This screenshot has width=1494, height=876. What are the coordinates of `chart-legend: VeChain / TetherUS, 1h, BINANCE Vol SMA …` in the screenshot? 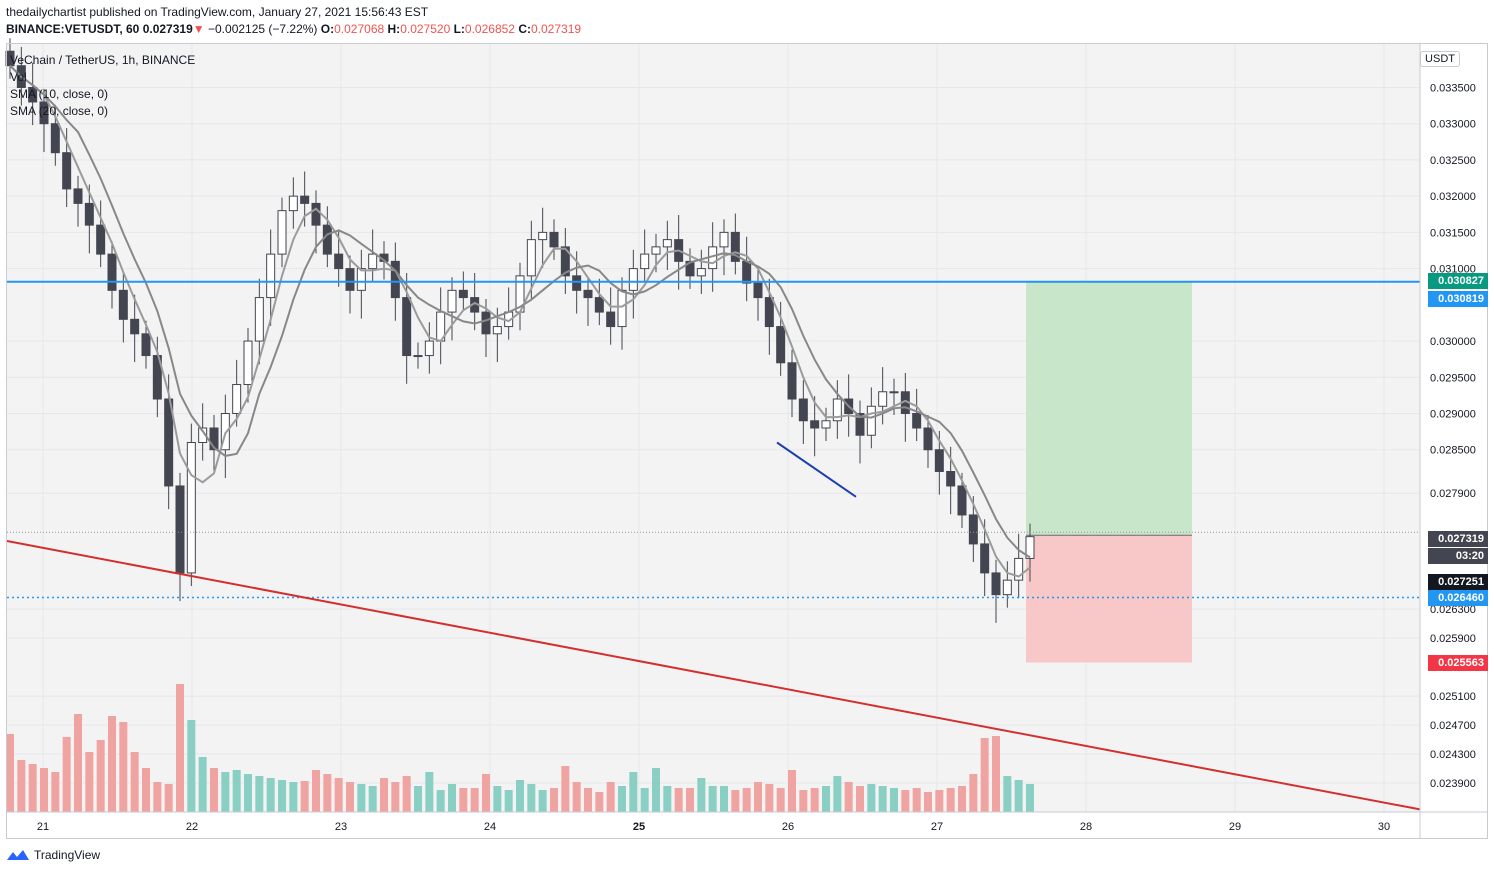 It's located at (102, 86).